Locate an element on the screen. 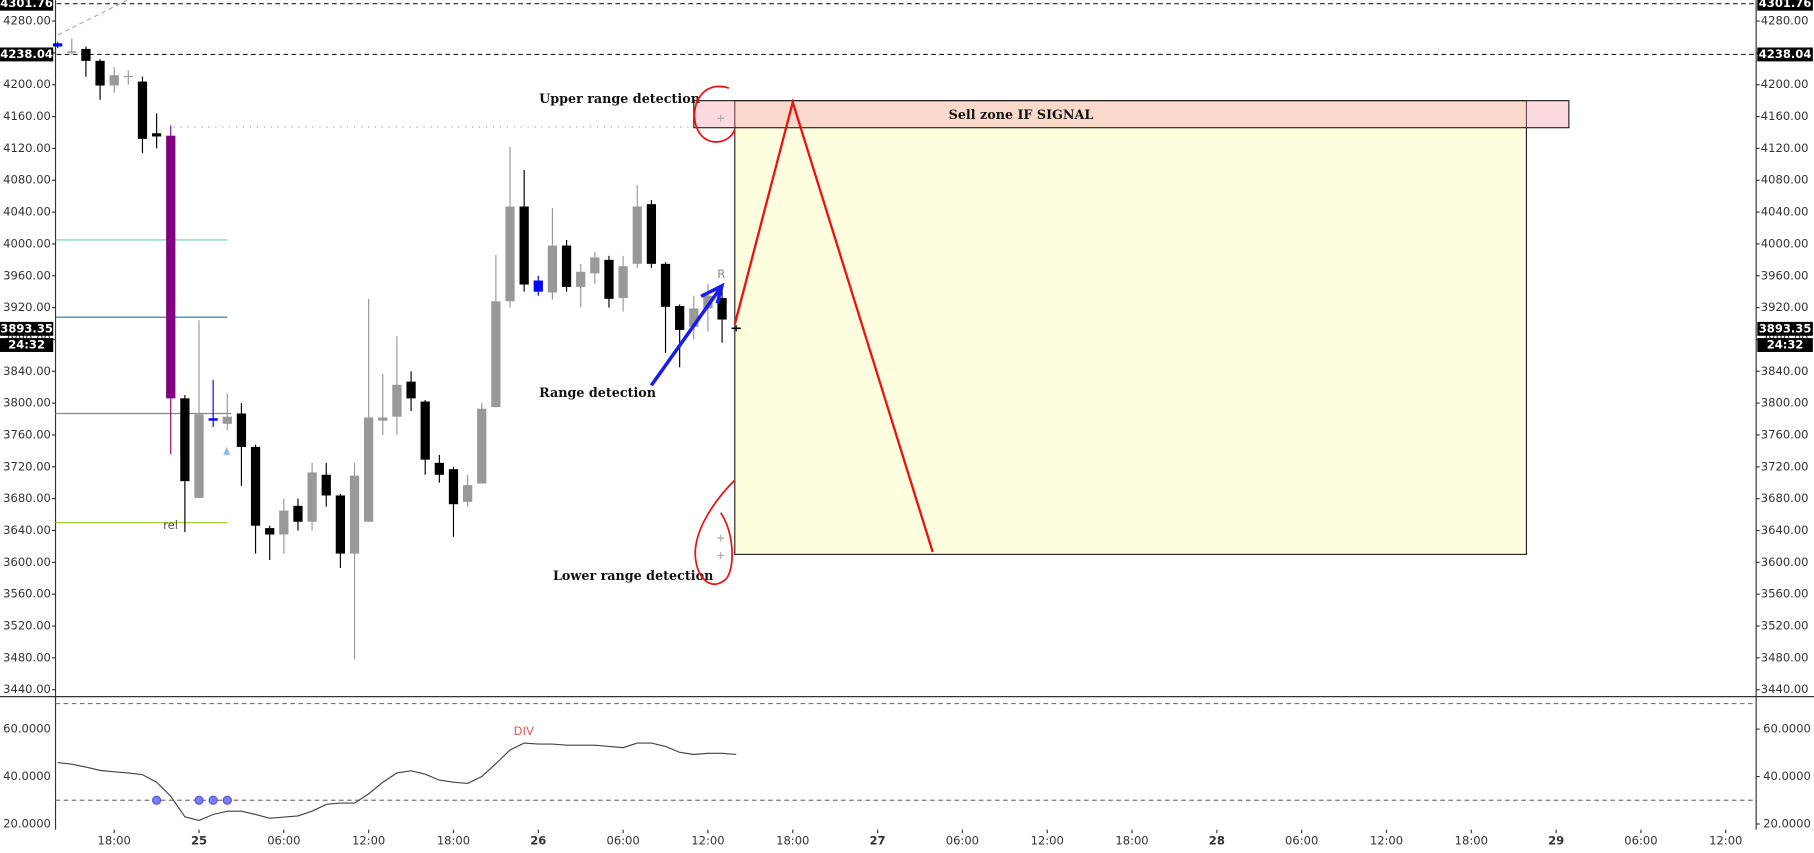 This screenshot has width=1814, height=853. x-tick-label: 26 is located at coordinates (538, 841).